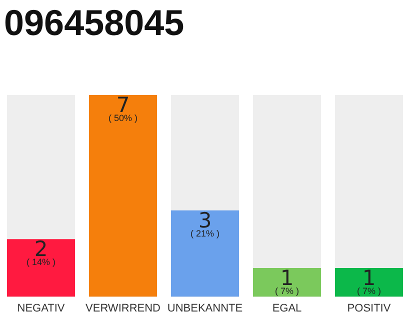  What do you see at coordinates (205, 308) in the screenshot?
I see `x-tick-label: UNBEKANNTE` at bounding box center [205, 308].